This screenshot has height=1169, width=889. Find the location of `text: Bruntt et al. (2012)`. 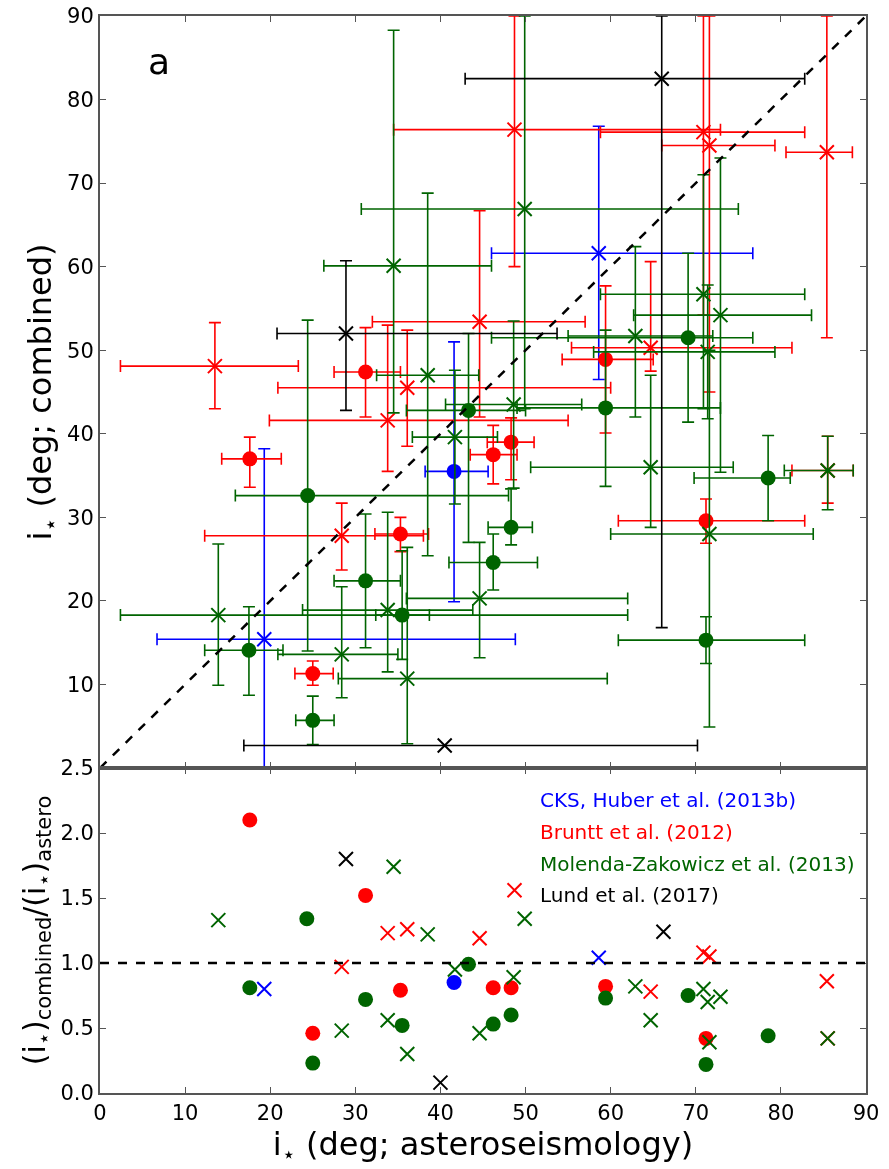

text: Bruntt et al. (2012) is located at coordinates (636, 832).